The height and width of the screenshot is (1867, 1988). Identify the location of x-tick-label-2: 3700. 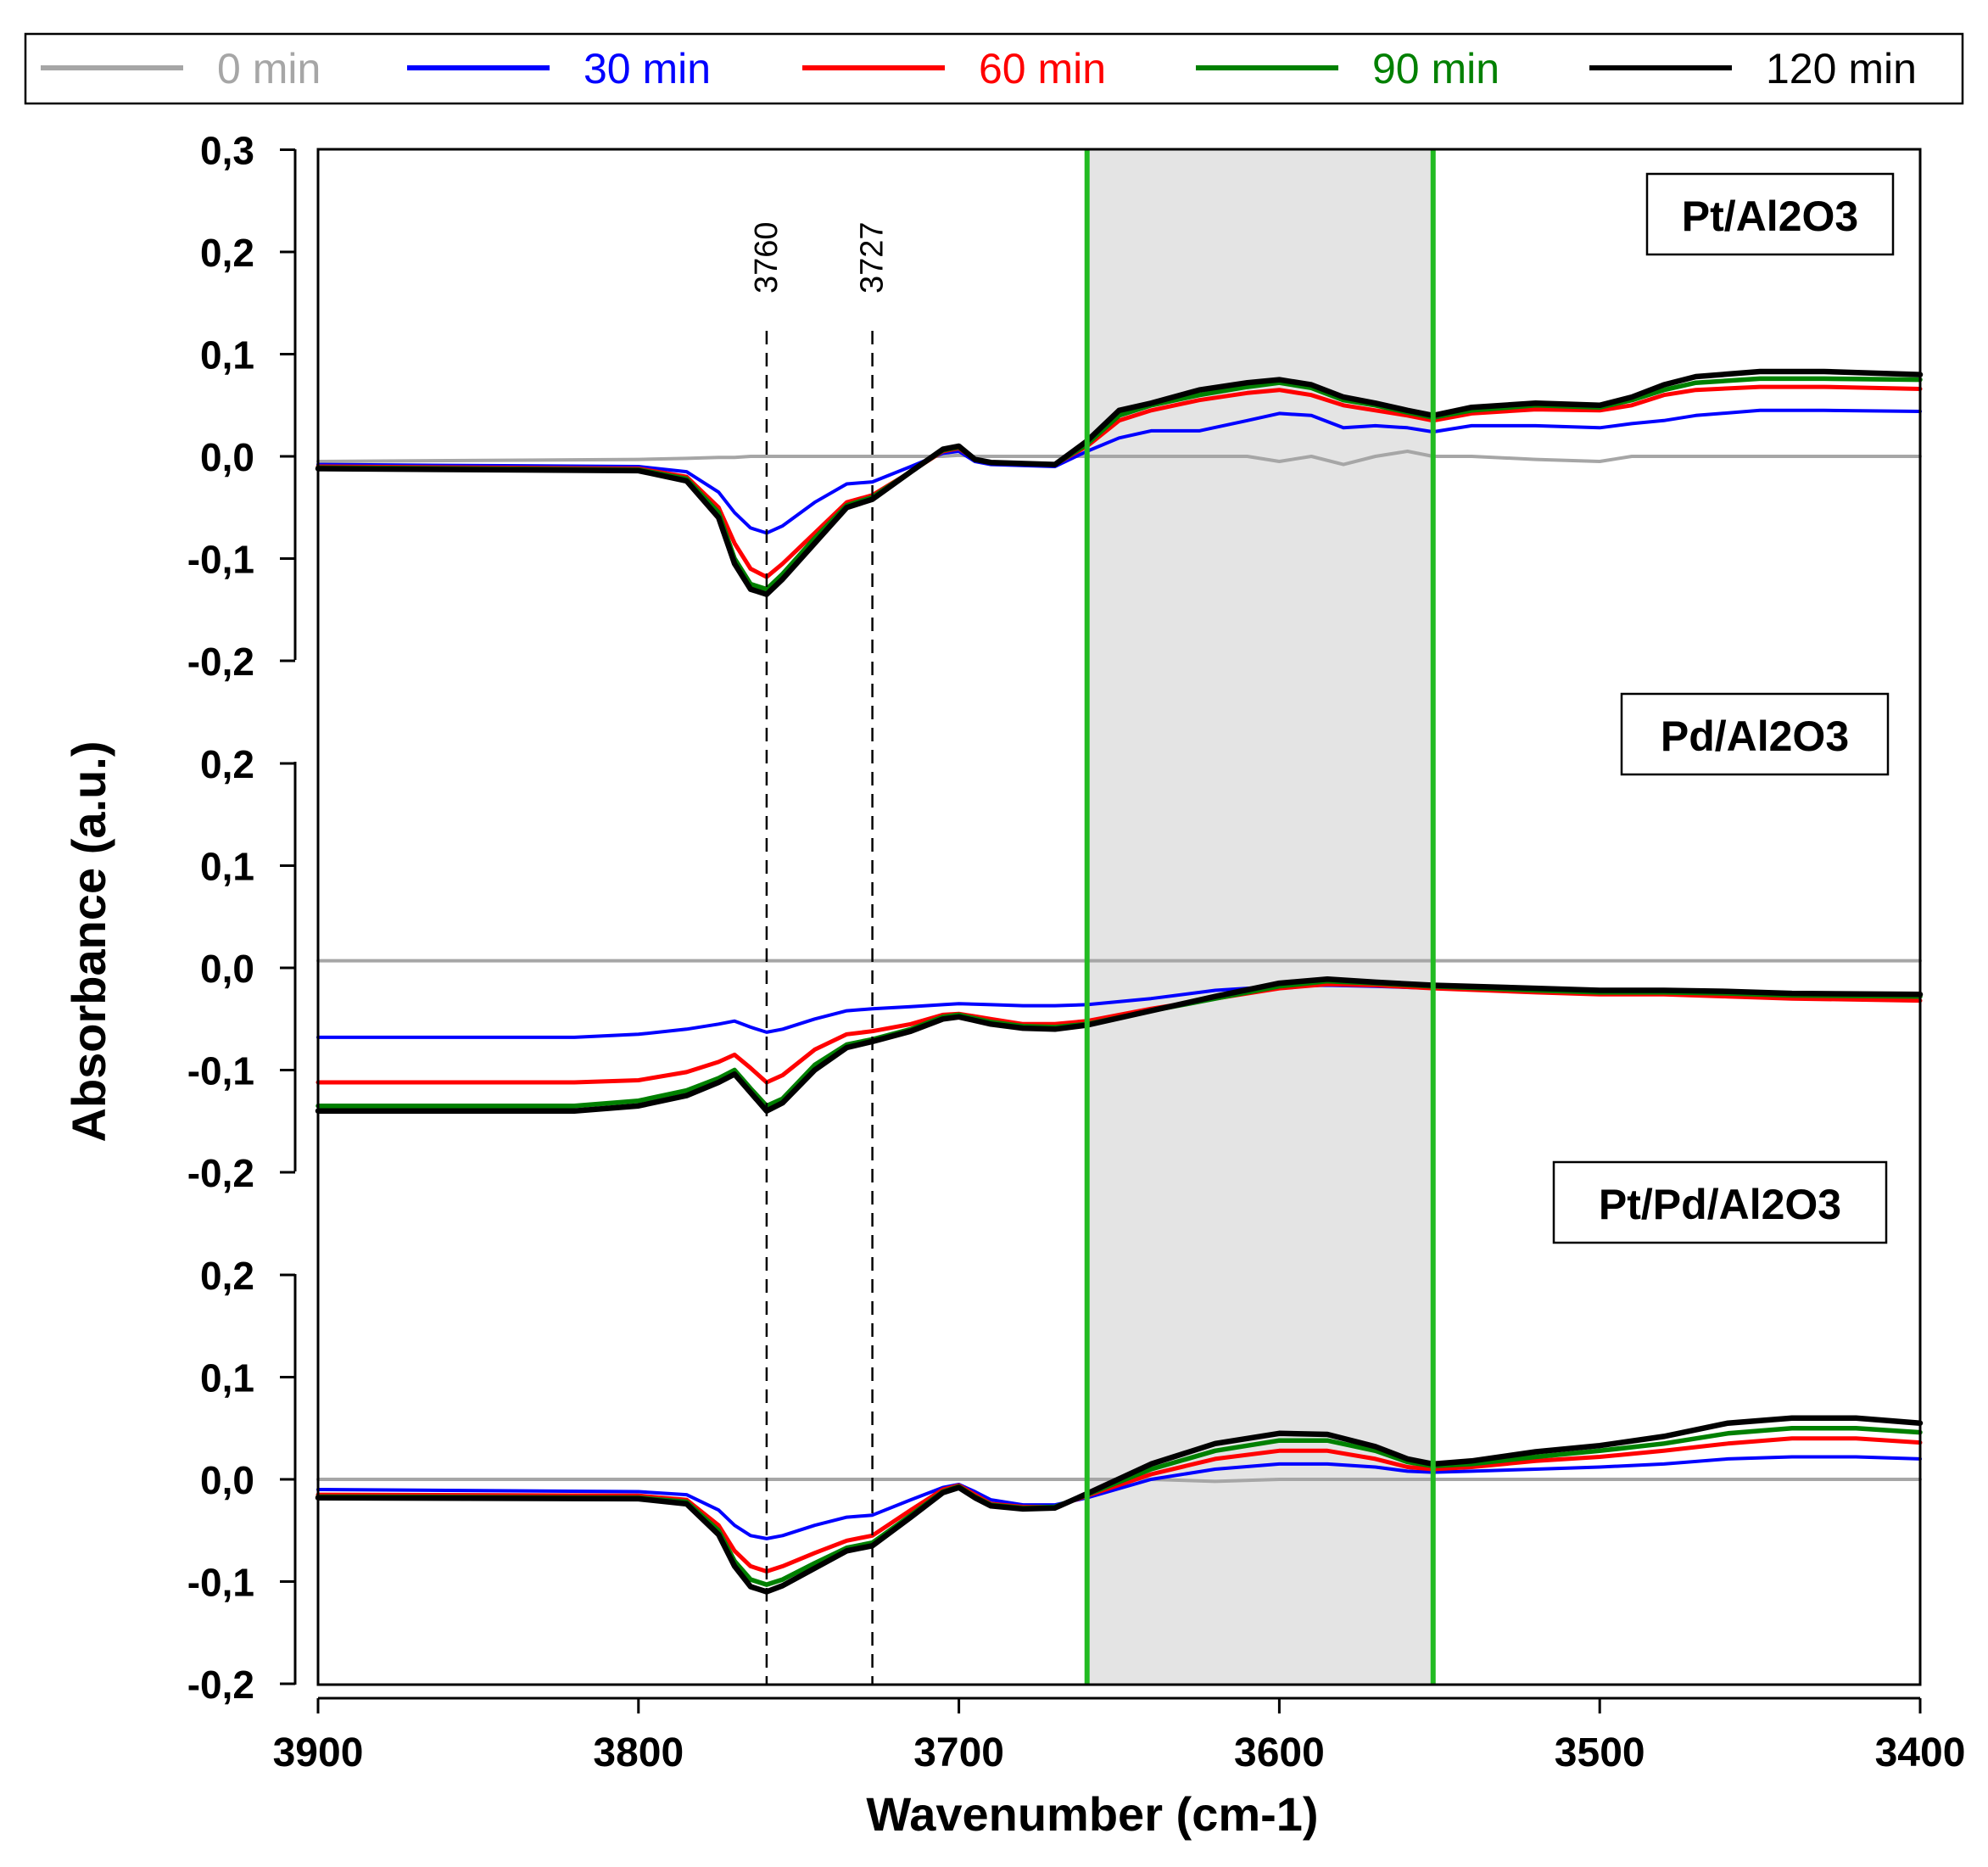
(958, 1752).